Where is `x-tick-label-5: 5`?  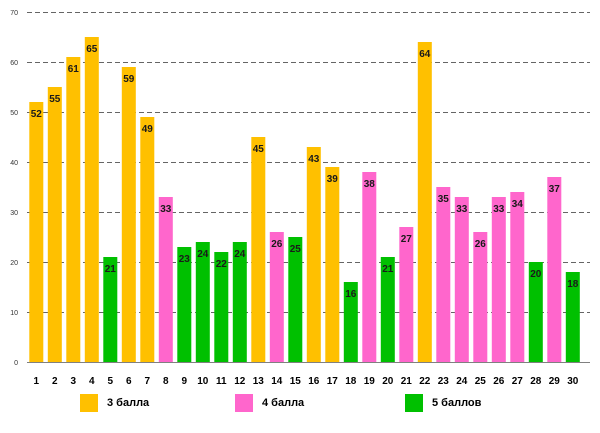 x-tick-label-5: 5 is located at coordinates (111, 381).